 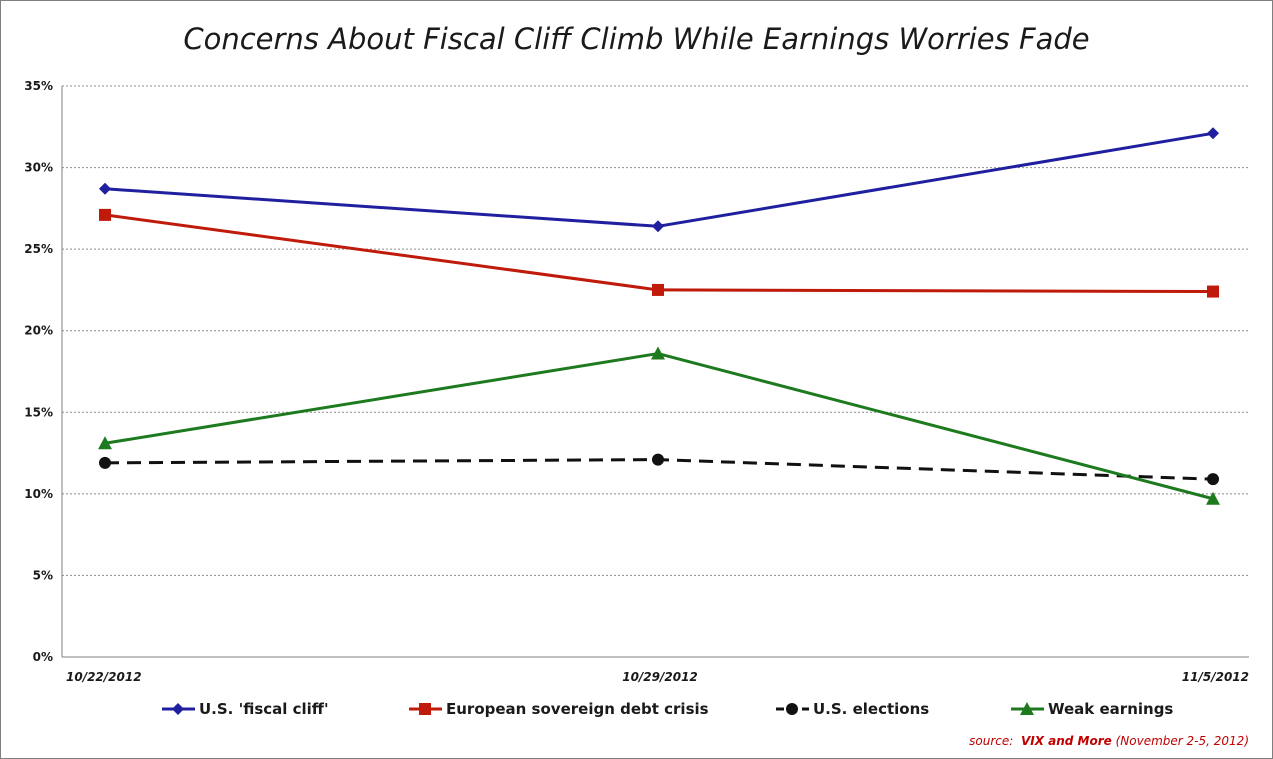 I want to click on legend-item: U.S. 'fiscal cliff', so click(x=245, y=709).